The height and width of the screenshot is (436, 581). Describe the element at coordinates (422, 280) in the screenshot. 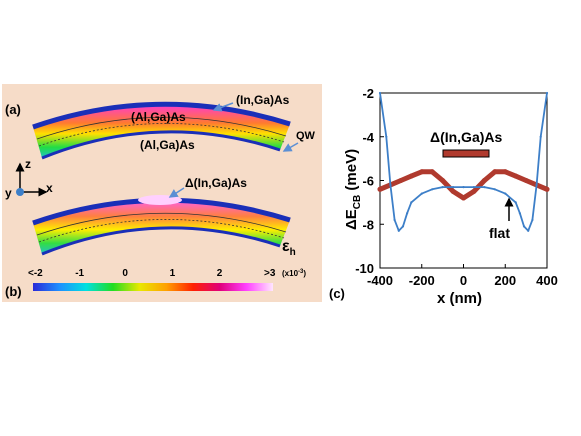

I see `x-tick-label: -200` at that location.